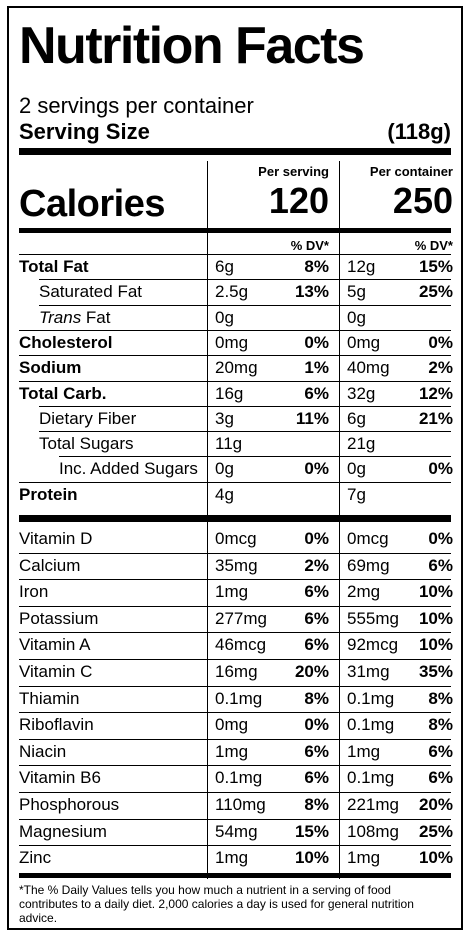  Describe the element at coordinates (34, 592) in the screenshot. I see `nutrient-name: Iron` at that location.